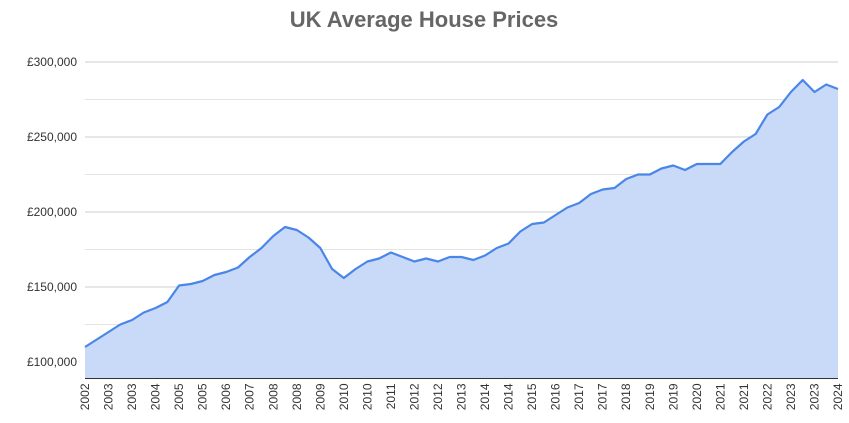  I want to click on x-tick-label: 2020, so click(697, 396).